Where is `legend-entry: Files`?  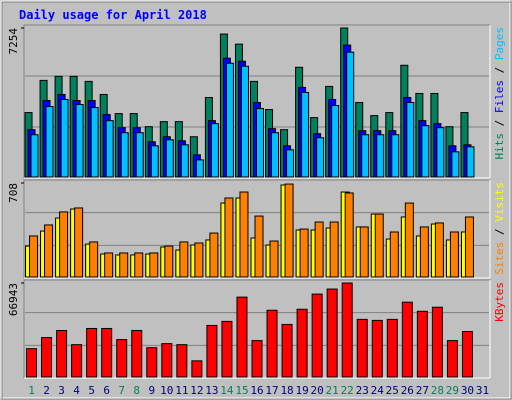 legend-entry: Files is located at coordinates (499, 96).